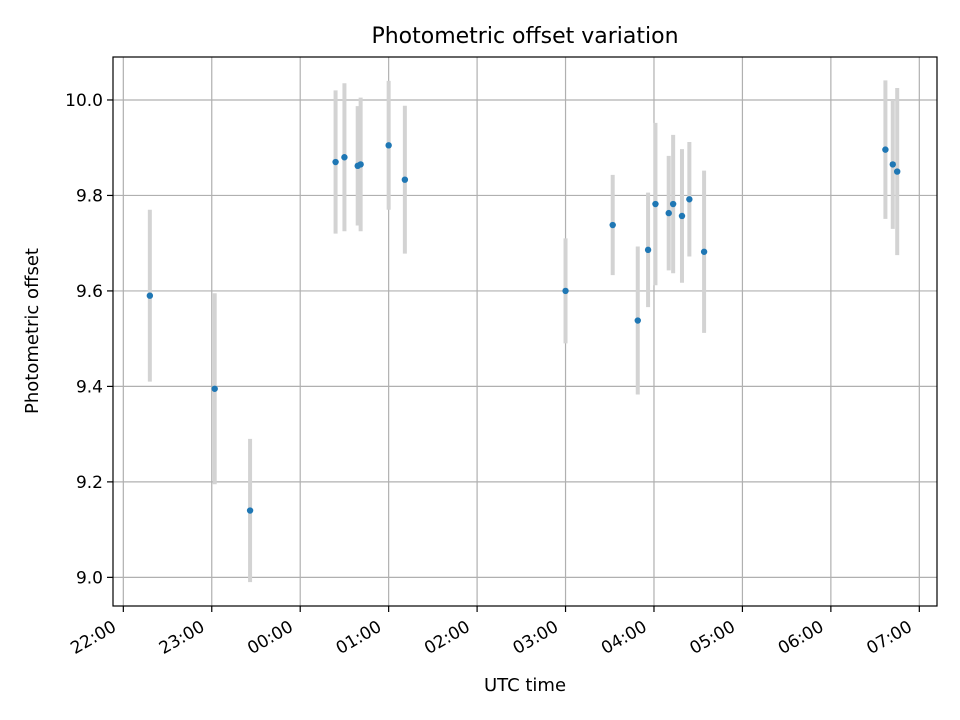 Image resolution: width=960 pixels, height=720 pixels. I want to click on y-tick-label: 9.0, so click(89, 578).